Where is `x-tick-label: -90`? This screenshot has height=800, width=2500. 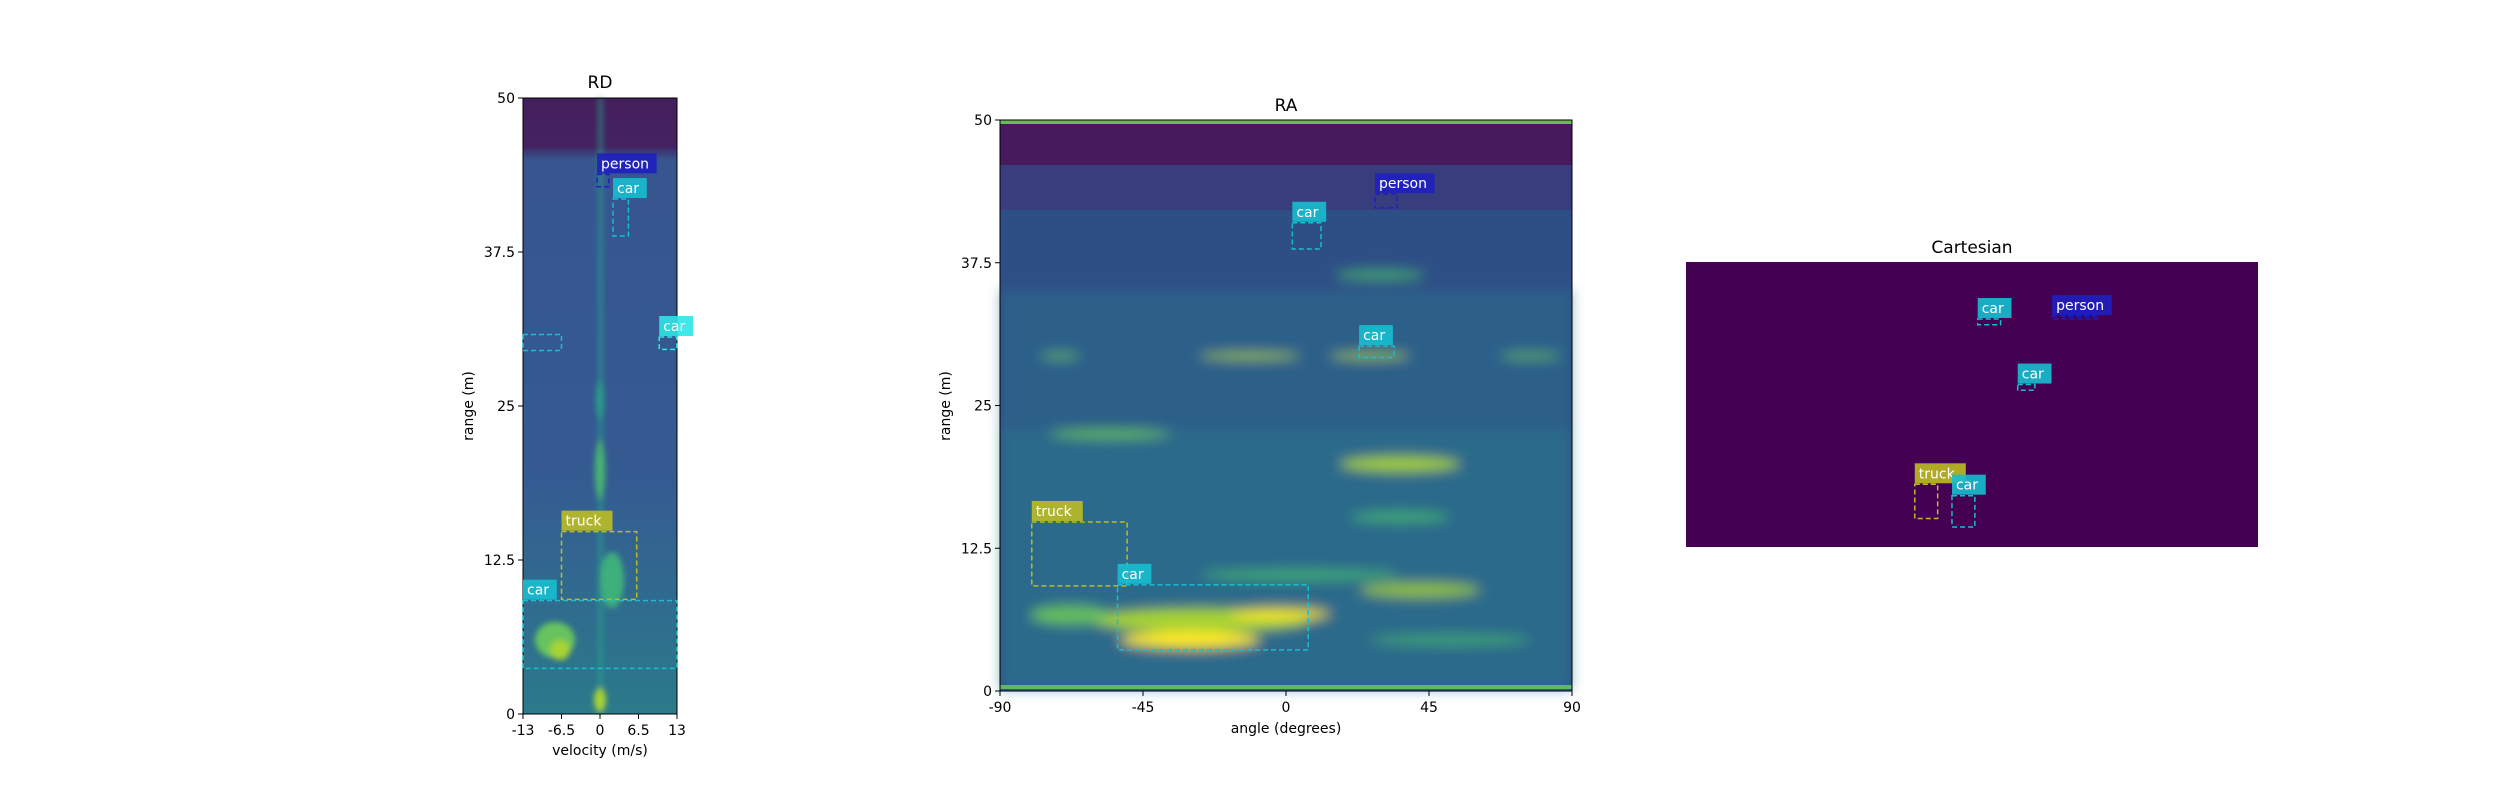 x-tick-label: -90 is located at coordinates (1000, 708).